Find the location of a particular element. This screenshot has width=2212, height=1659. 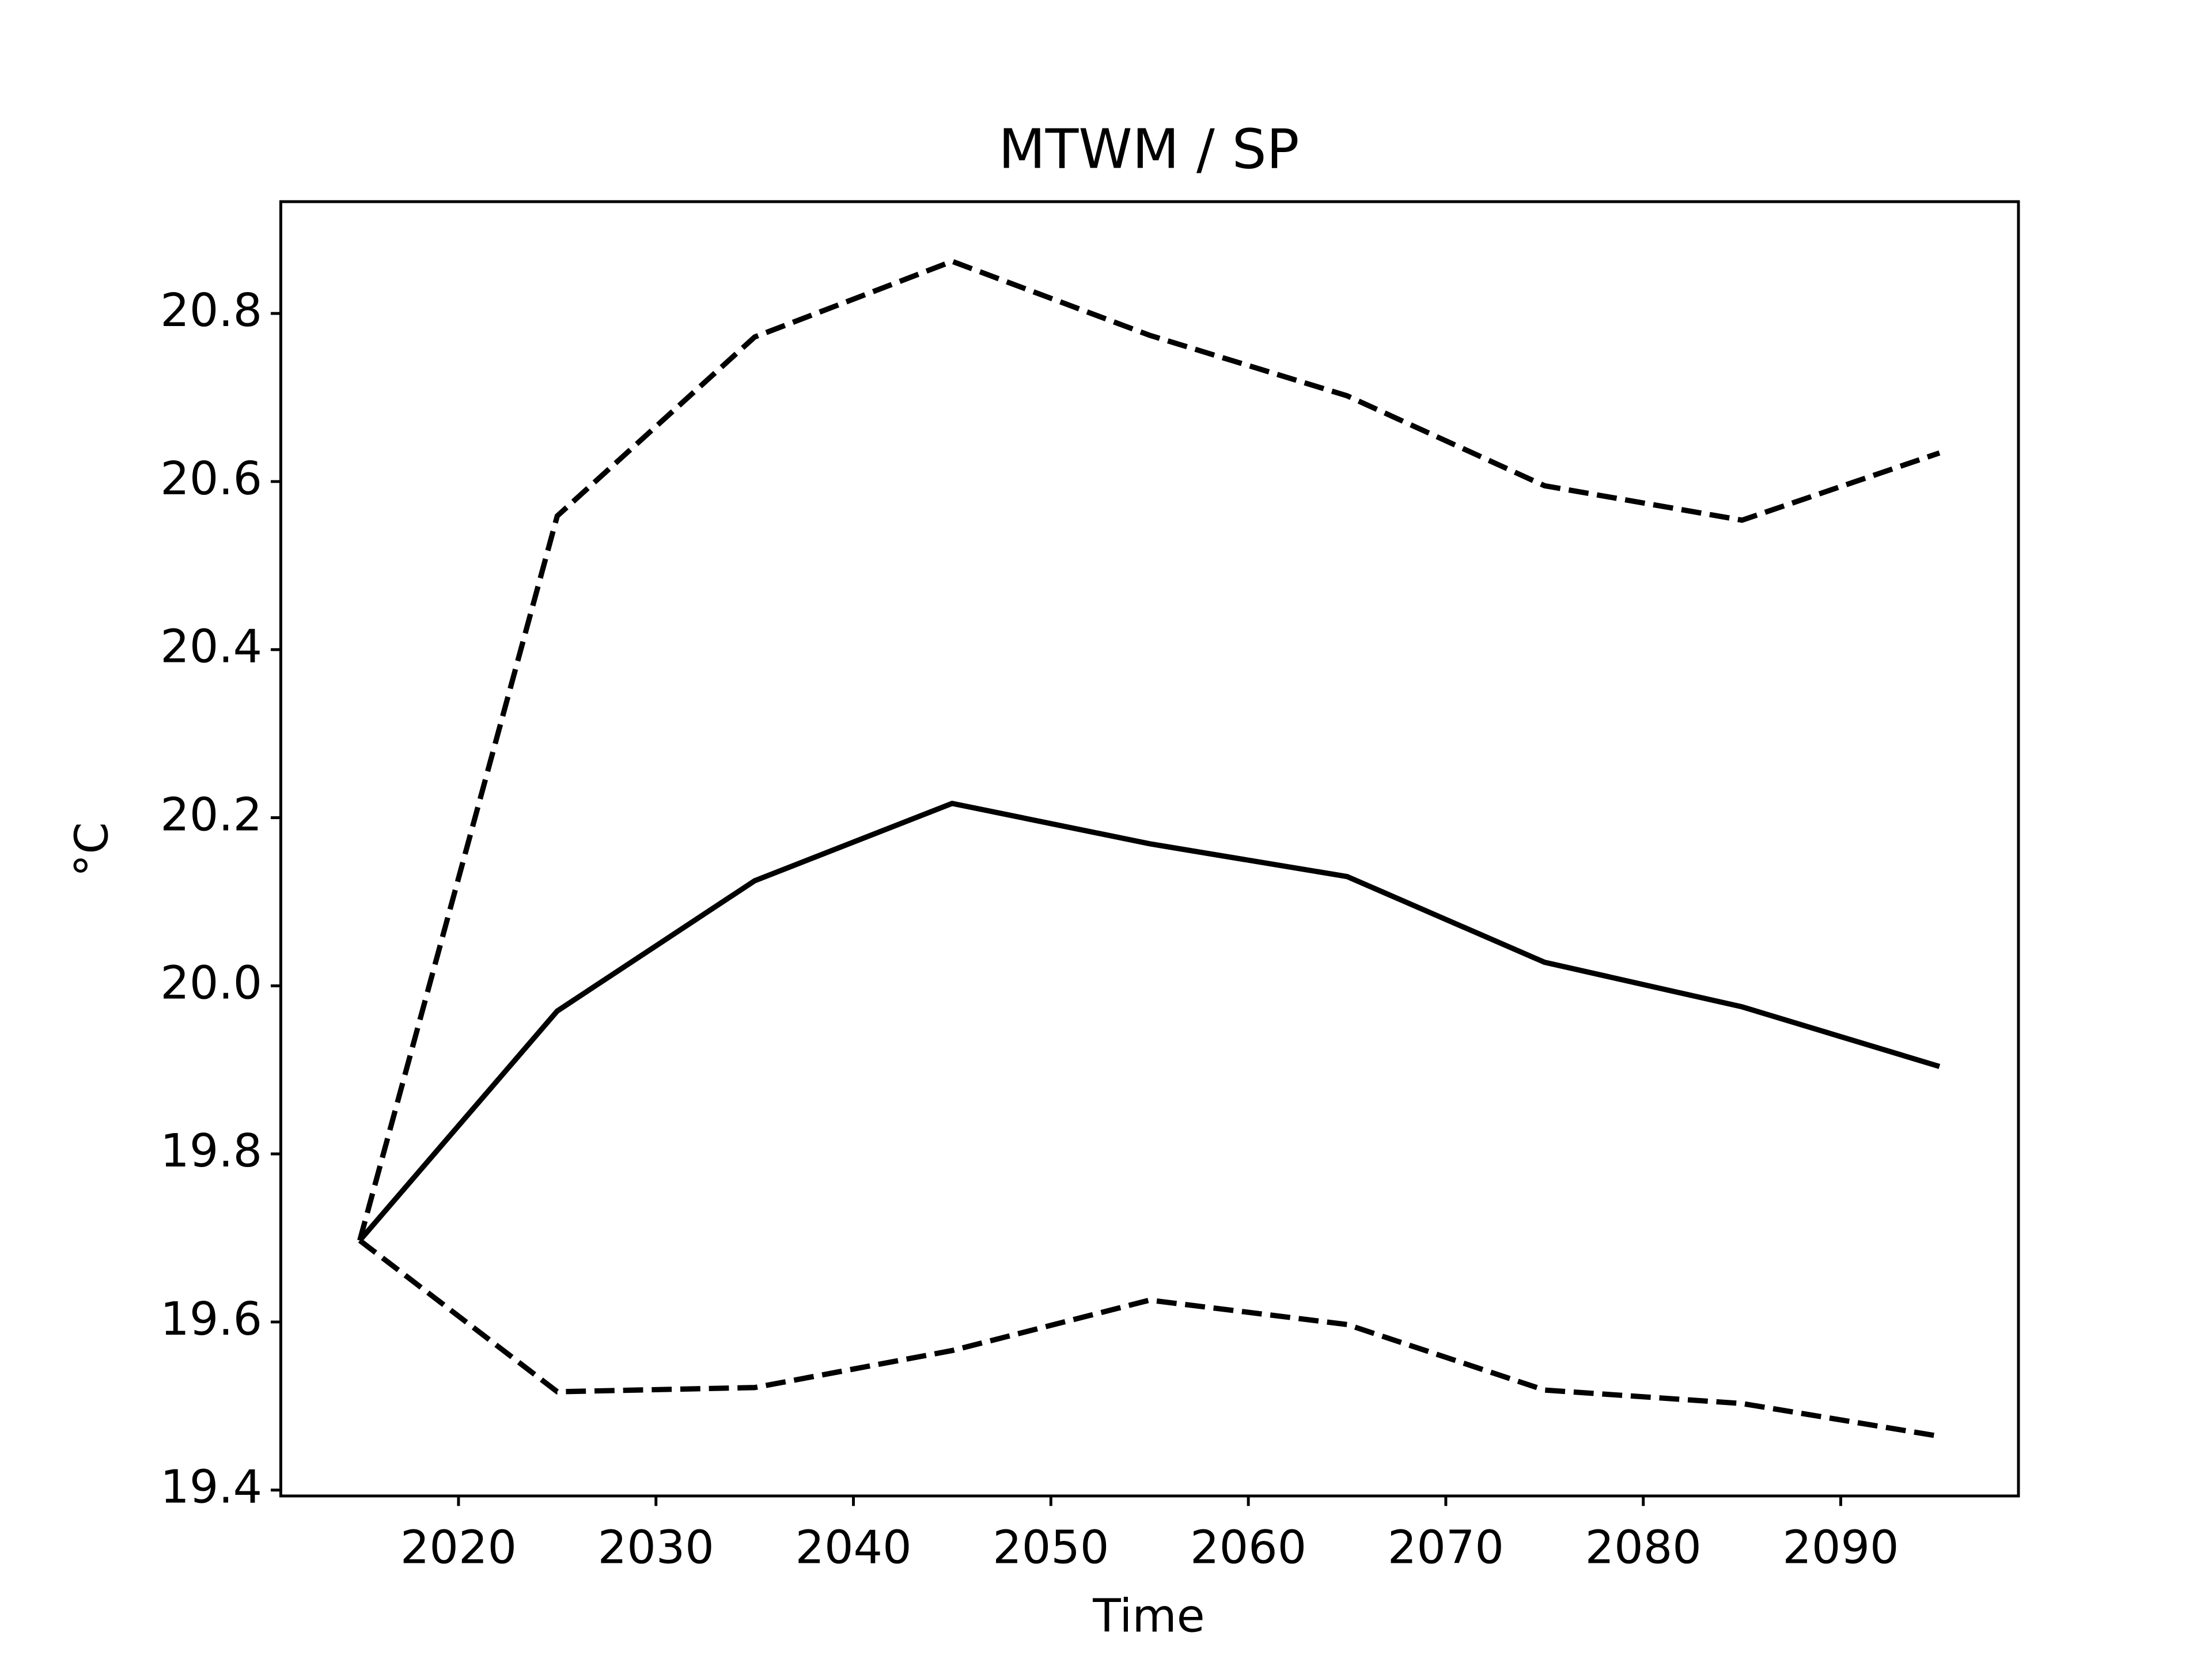

y-axis-label: °C is located at coordinates (92, 849).